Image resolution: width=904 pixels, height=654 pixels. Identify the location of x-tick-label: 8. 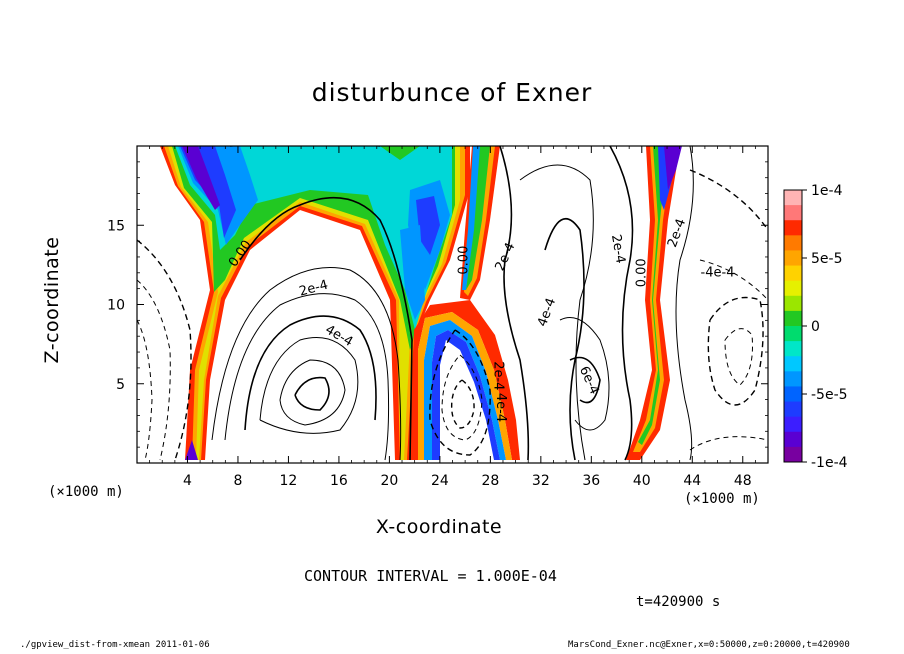
(237, 481).